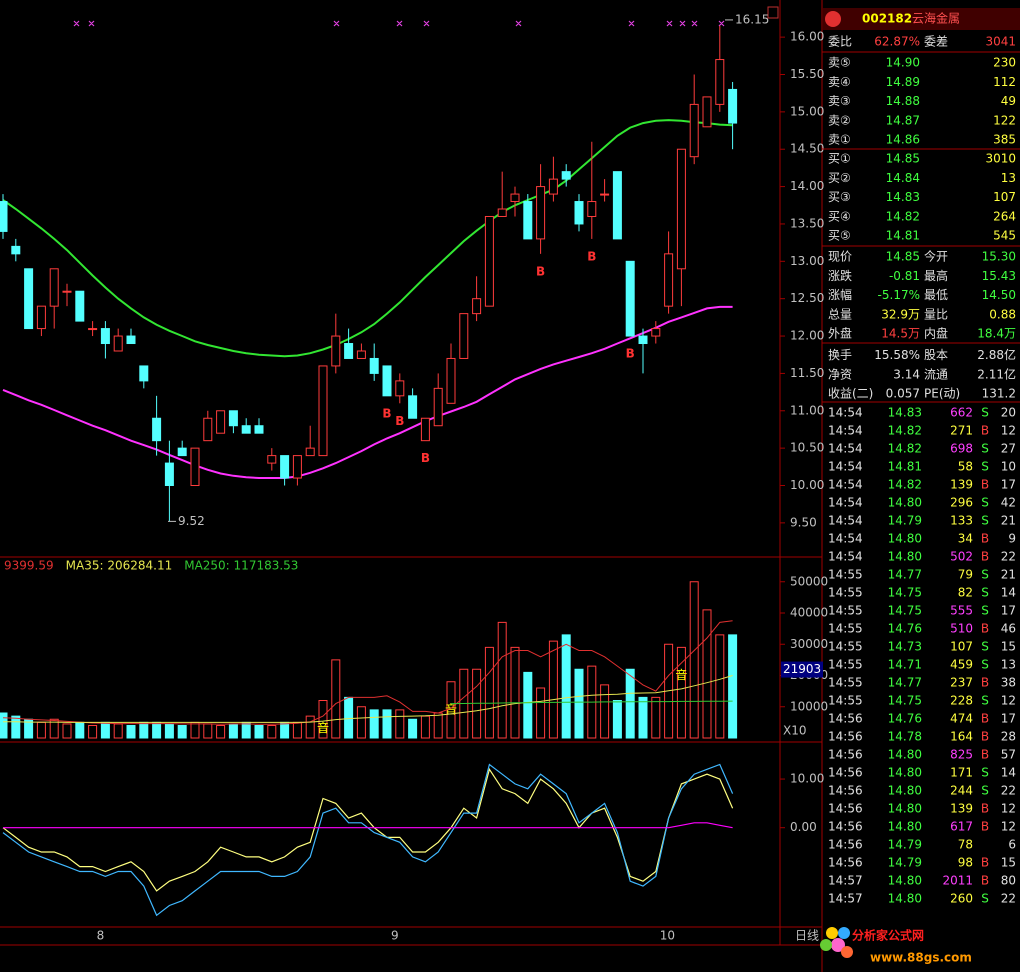 The height and width of the screenshot is (972, 1020). Describe the element at coordinates (119, 566) in the screenshot. I see `legend-entry: MA35: 206284.11` at that location.